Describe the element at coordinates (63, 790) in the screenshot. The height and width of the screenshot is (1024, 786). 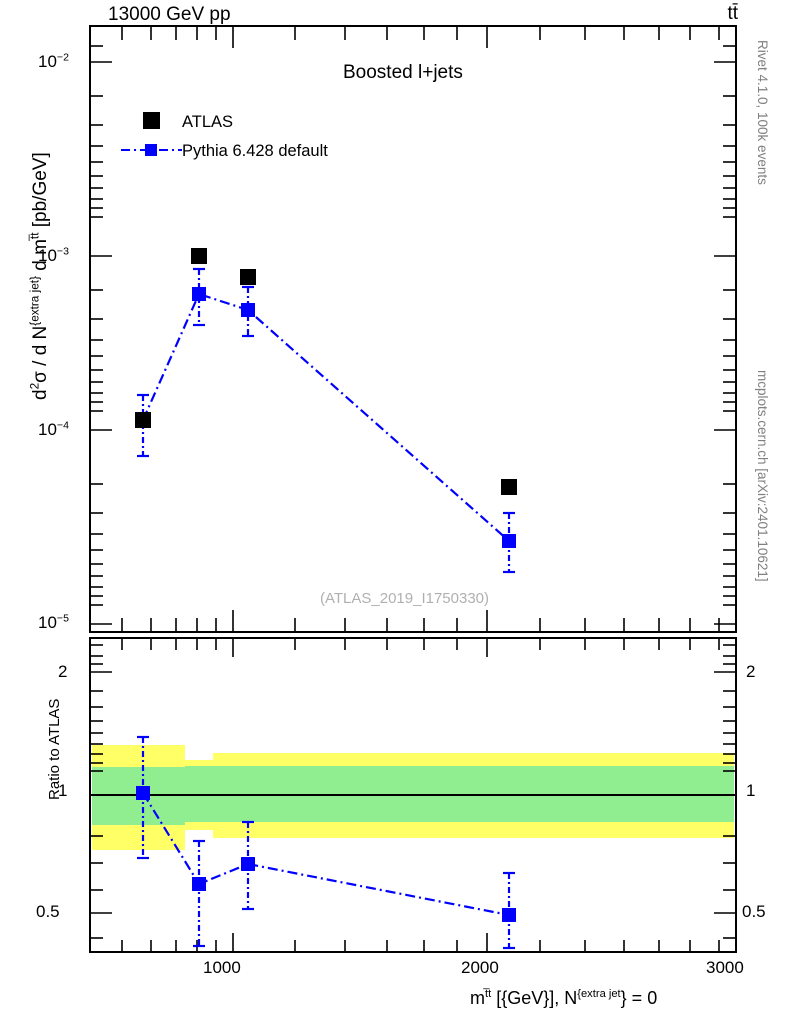
I see `ratio-tick-label-1-left: 1` at that location.